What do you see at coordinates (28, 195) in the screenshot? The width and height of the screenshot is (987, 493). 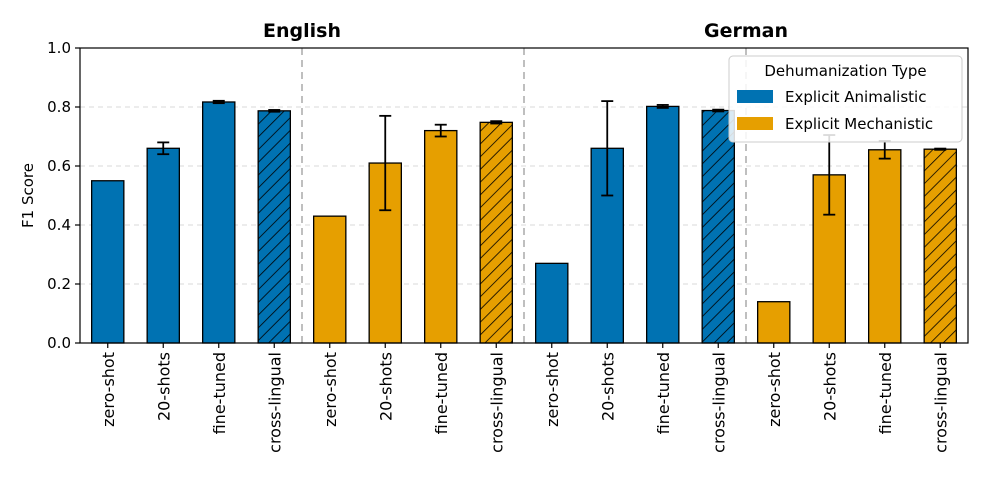 I see `y-axis-label: F1 Score` at bounding box center [28, 195].